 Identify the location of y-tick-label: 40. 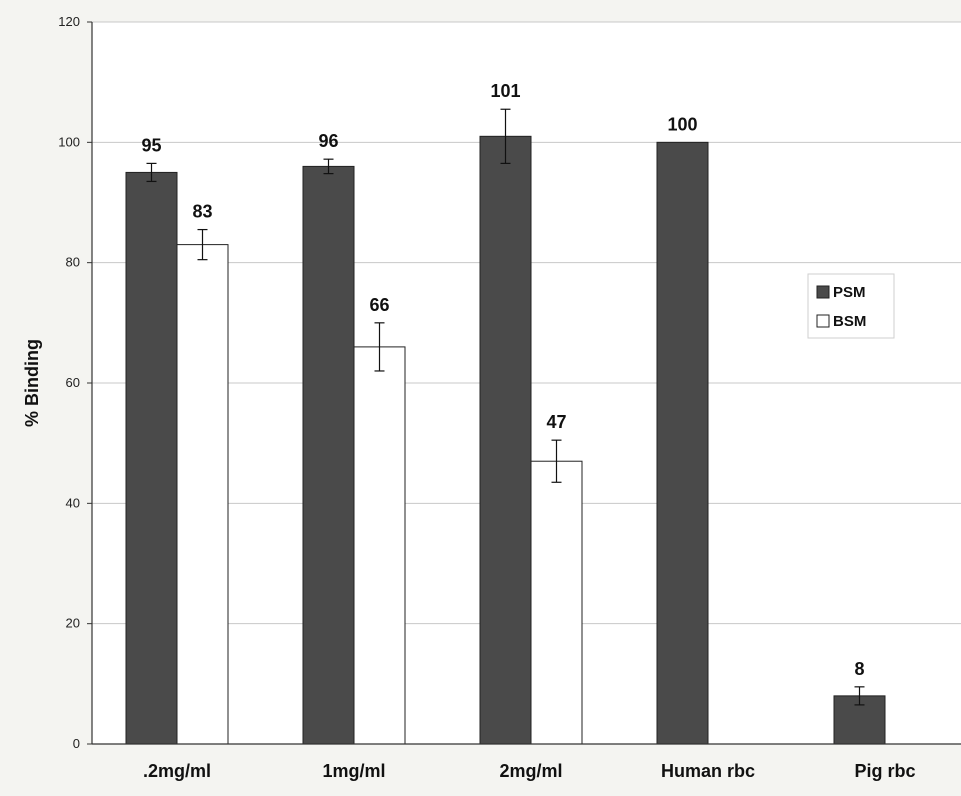
(73, 502).